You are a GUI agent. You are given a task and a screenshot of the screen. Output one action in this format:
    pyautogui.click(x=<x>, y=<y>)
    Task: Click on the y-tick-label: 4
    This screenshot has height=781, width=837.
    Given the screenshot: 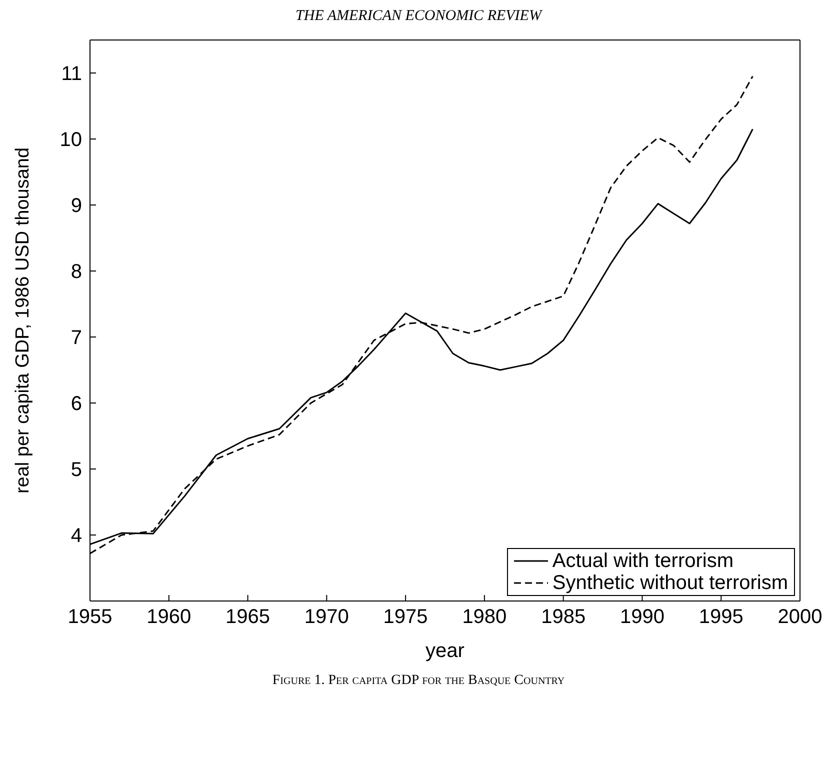 What is the action you would take?
    pyautogui.click(x=76, y=536)
    